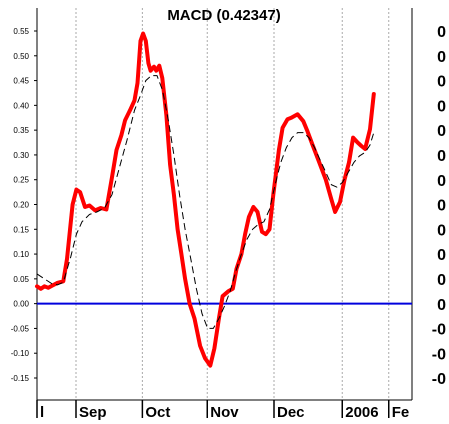 Image resolution: width=449 pixels, height=424 pixels. Describe the element at coordinates (441, 106) in the screenshot. I see `right-tick-label-3: 0` at that location.